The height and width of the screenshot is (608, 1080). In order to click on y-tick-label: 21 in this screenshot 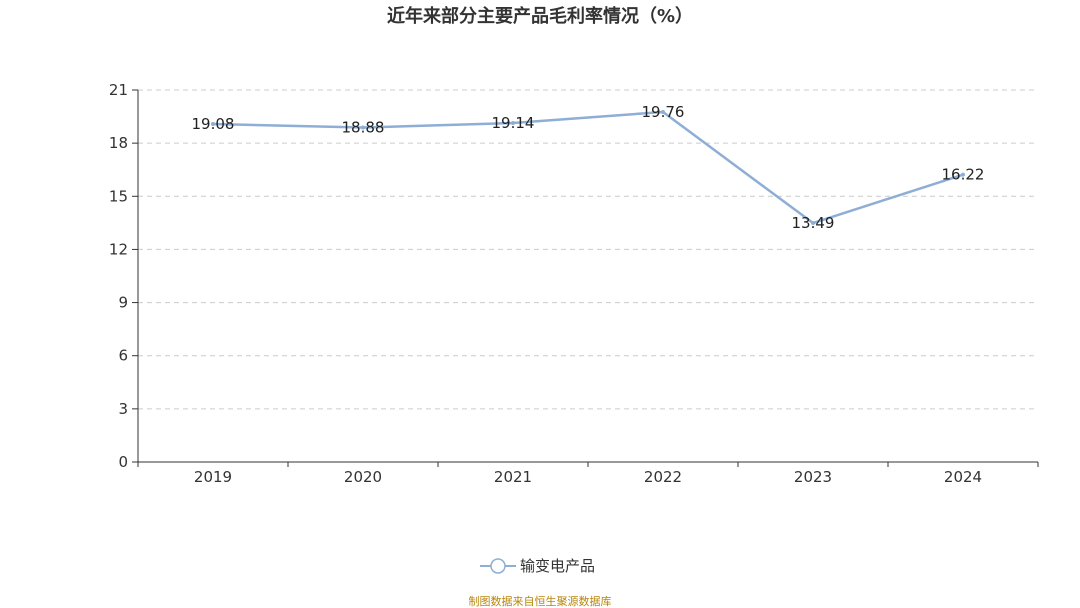, I will do `click(118, 90)`.